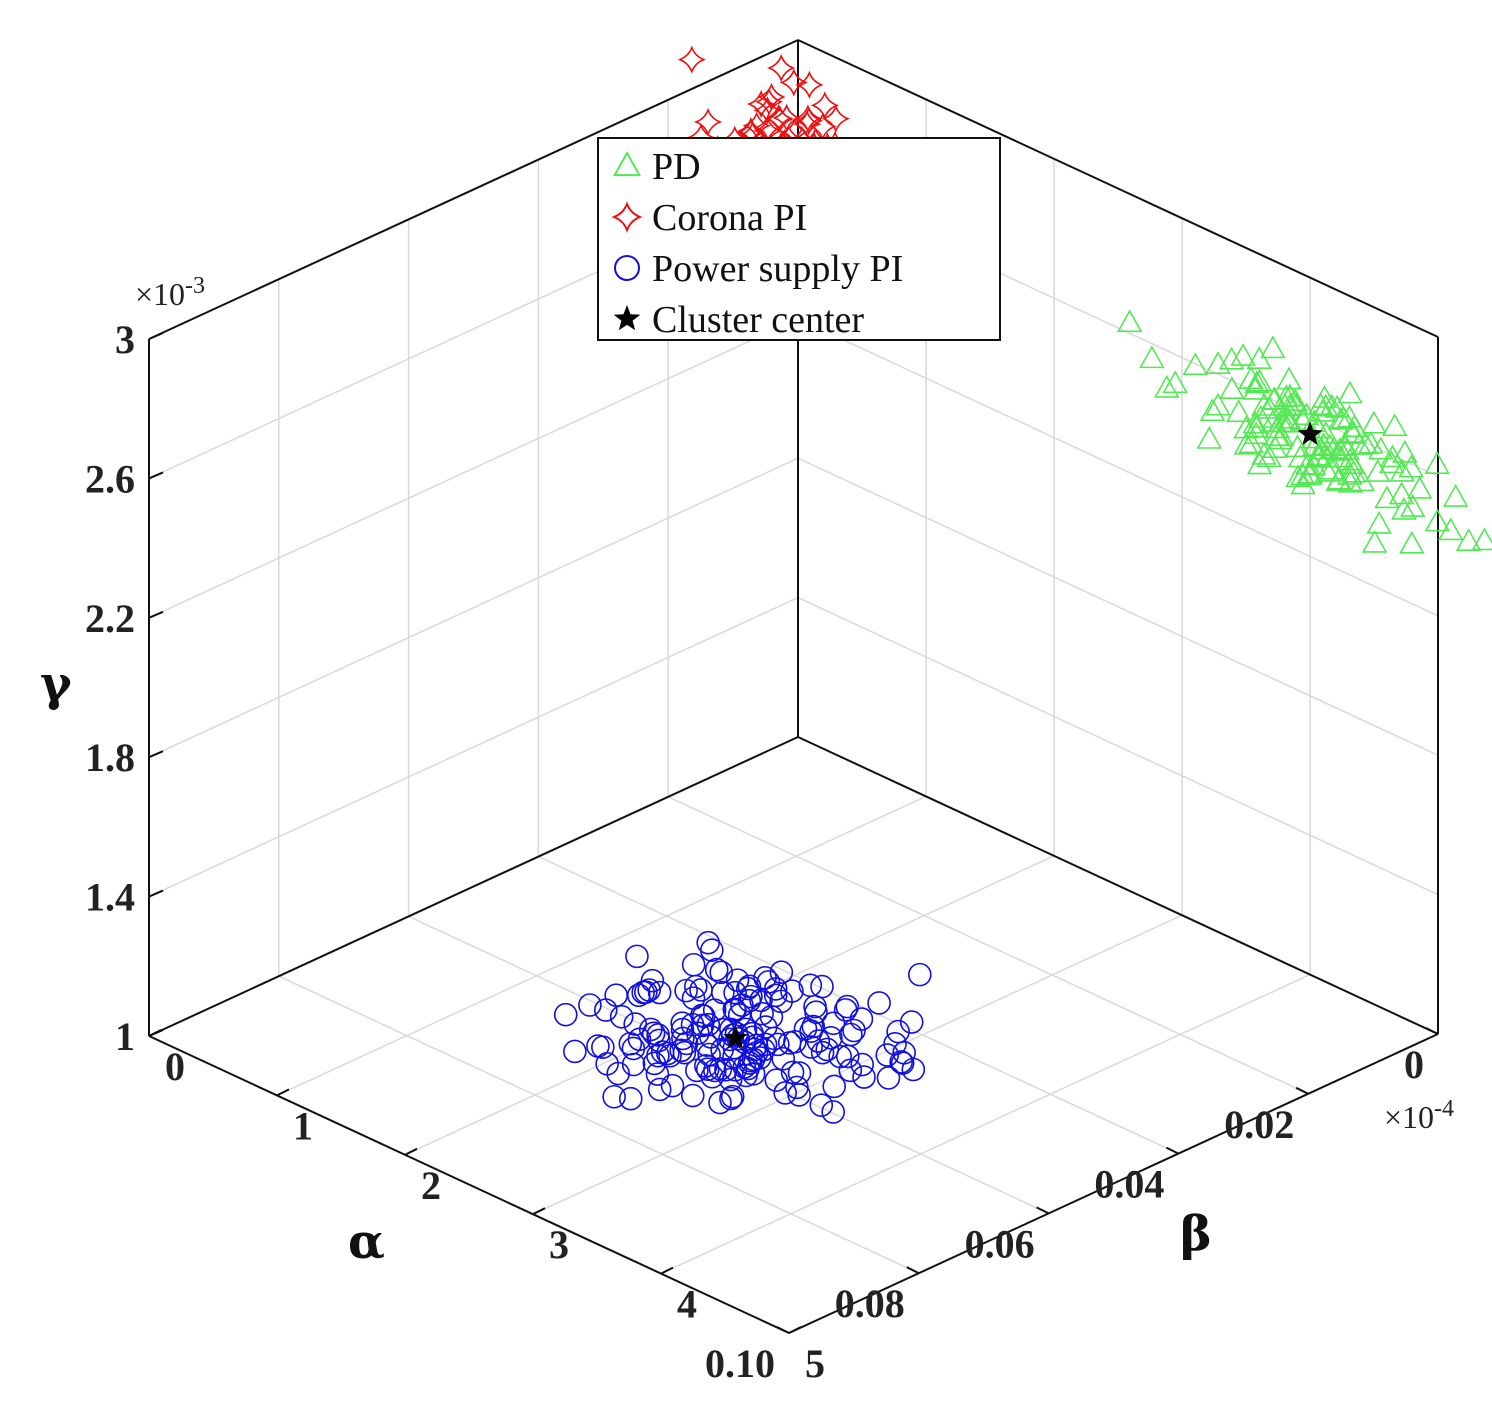  Describe the element at coordinates (870, 1303) in the screenshot. I see `alpha-tick-label: 0.08` at that location.